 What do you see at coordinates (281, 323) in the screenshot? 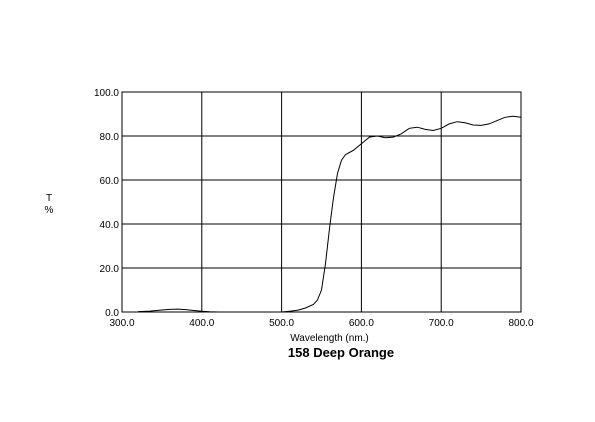
I see `x-tick-label: 500.0` at bounding box center [281, 323].